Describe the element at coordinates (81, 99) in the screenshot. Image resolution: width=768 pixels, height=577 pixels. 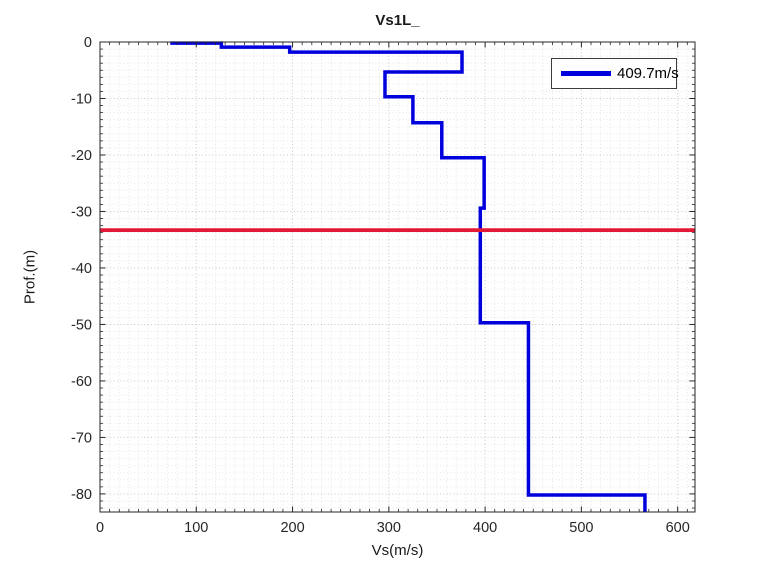
I see `y-tick-label: -10` at that location.